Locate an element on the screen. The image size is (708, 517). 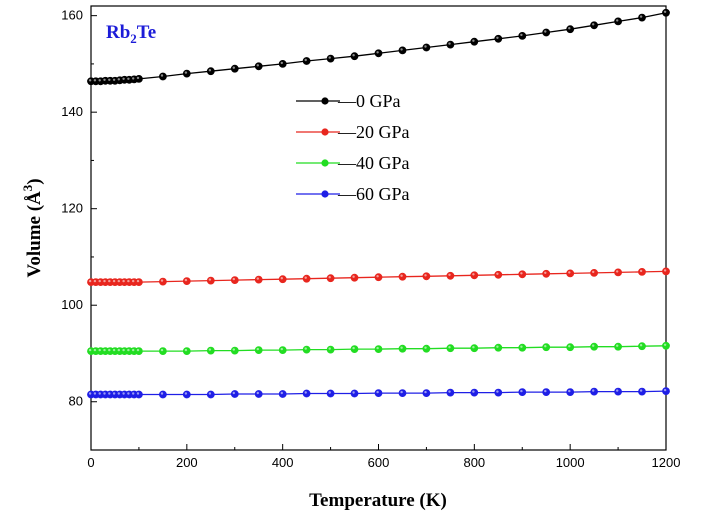
y-tick-label: 160 is located at coordinates (72, 15).